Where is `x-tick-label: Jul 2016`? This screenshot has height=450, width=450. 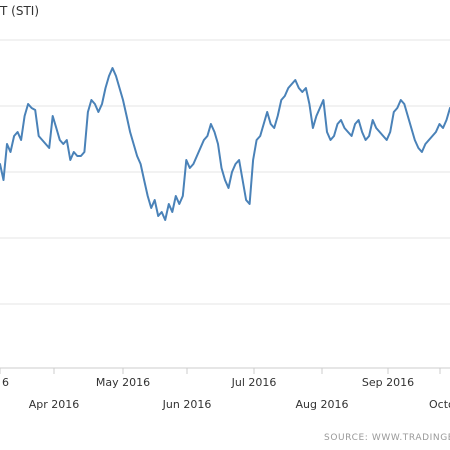
x-tick-label: Jul 2016 is located at coordinates (254, 382).